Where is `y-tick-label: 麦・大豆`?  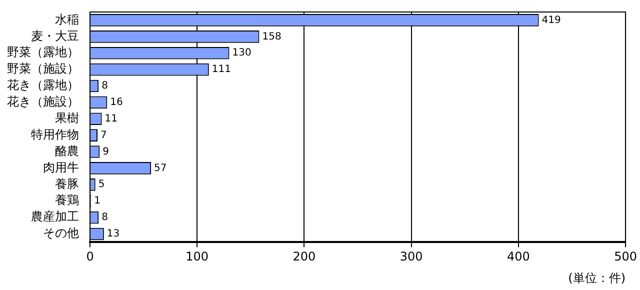 y-tick-label: 麦・大豆 is located at coordinates (55, 35).